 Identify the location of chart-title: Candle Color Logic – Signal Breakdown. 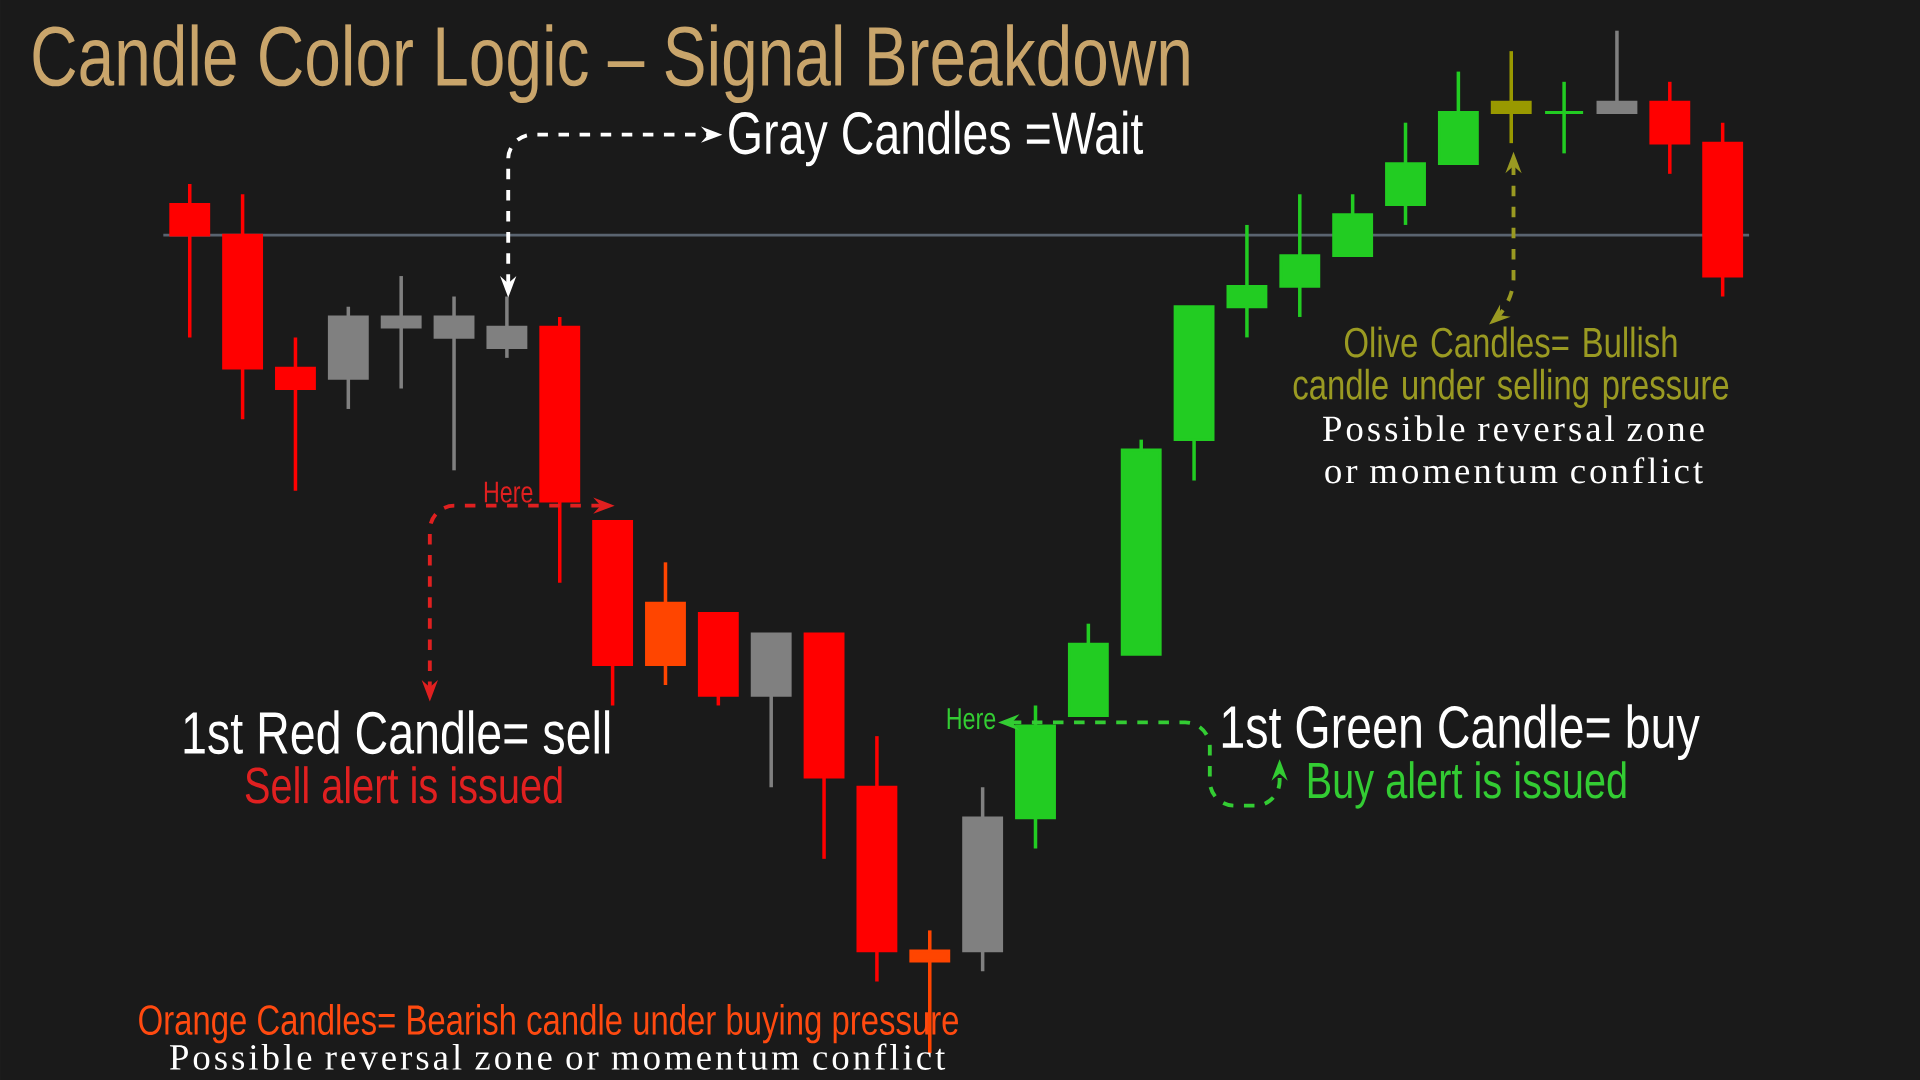
(611, 64).